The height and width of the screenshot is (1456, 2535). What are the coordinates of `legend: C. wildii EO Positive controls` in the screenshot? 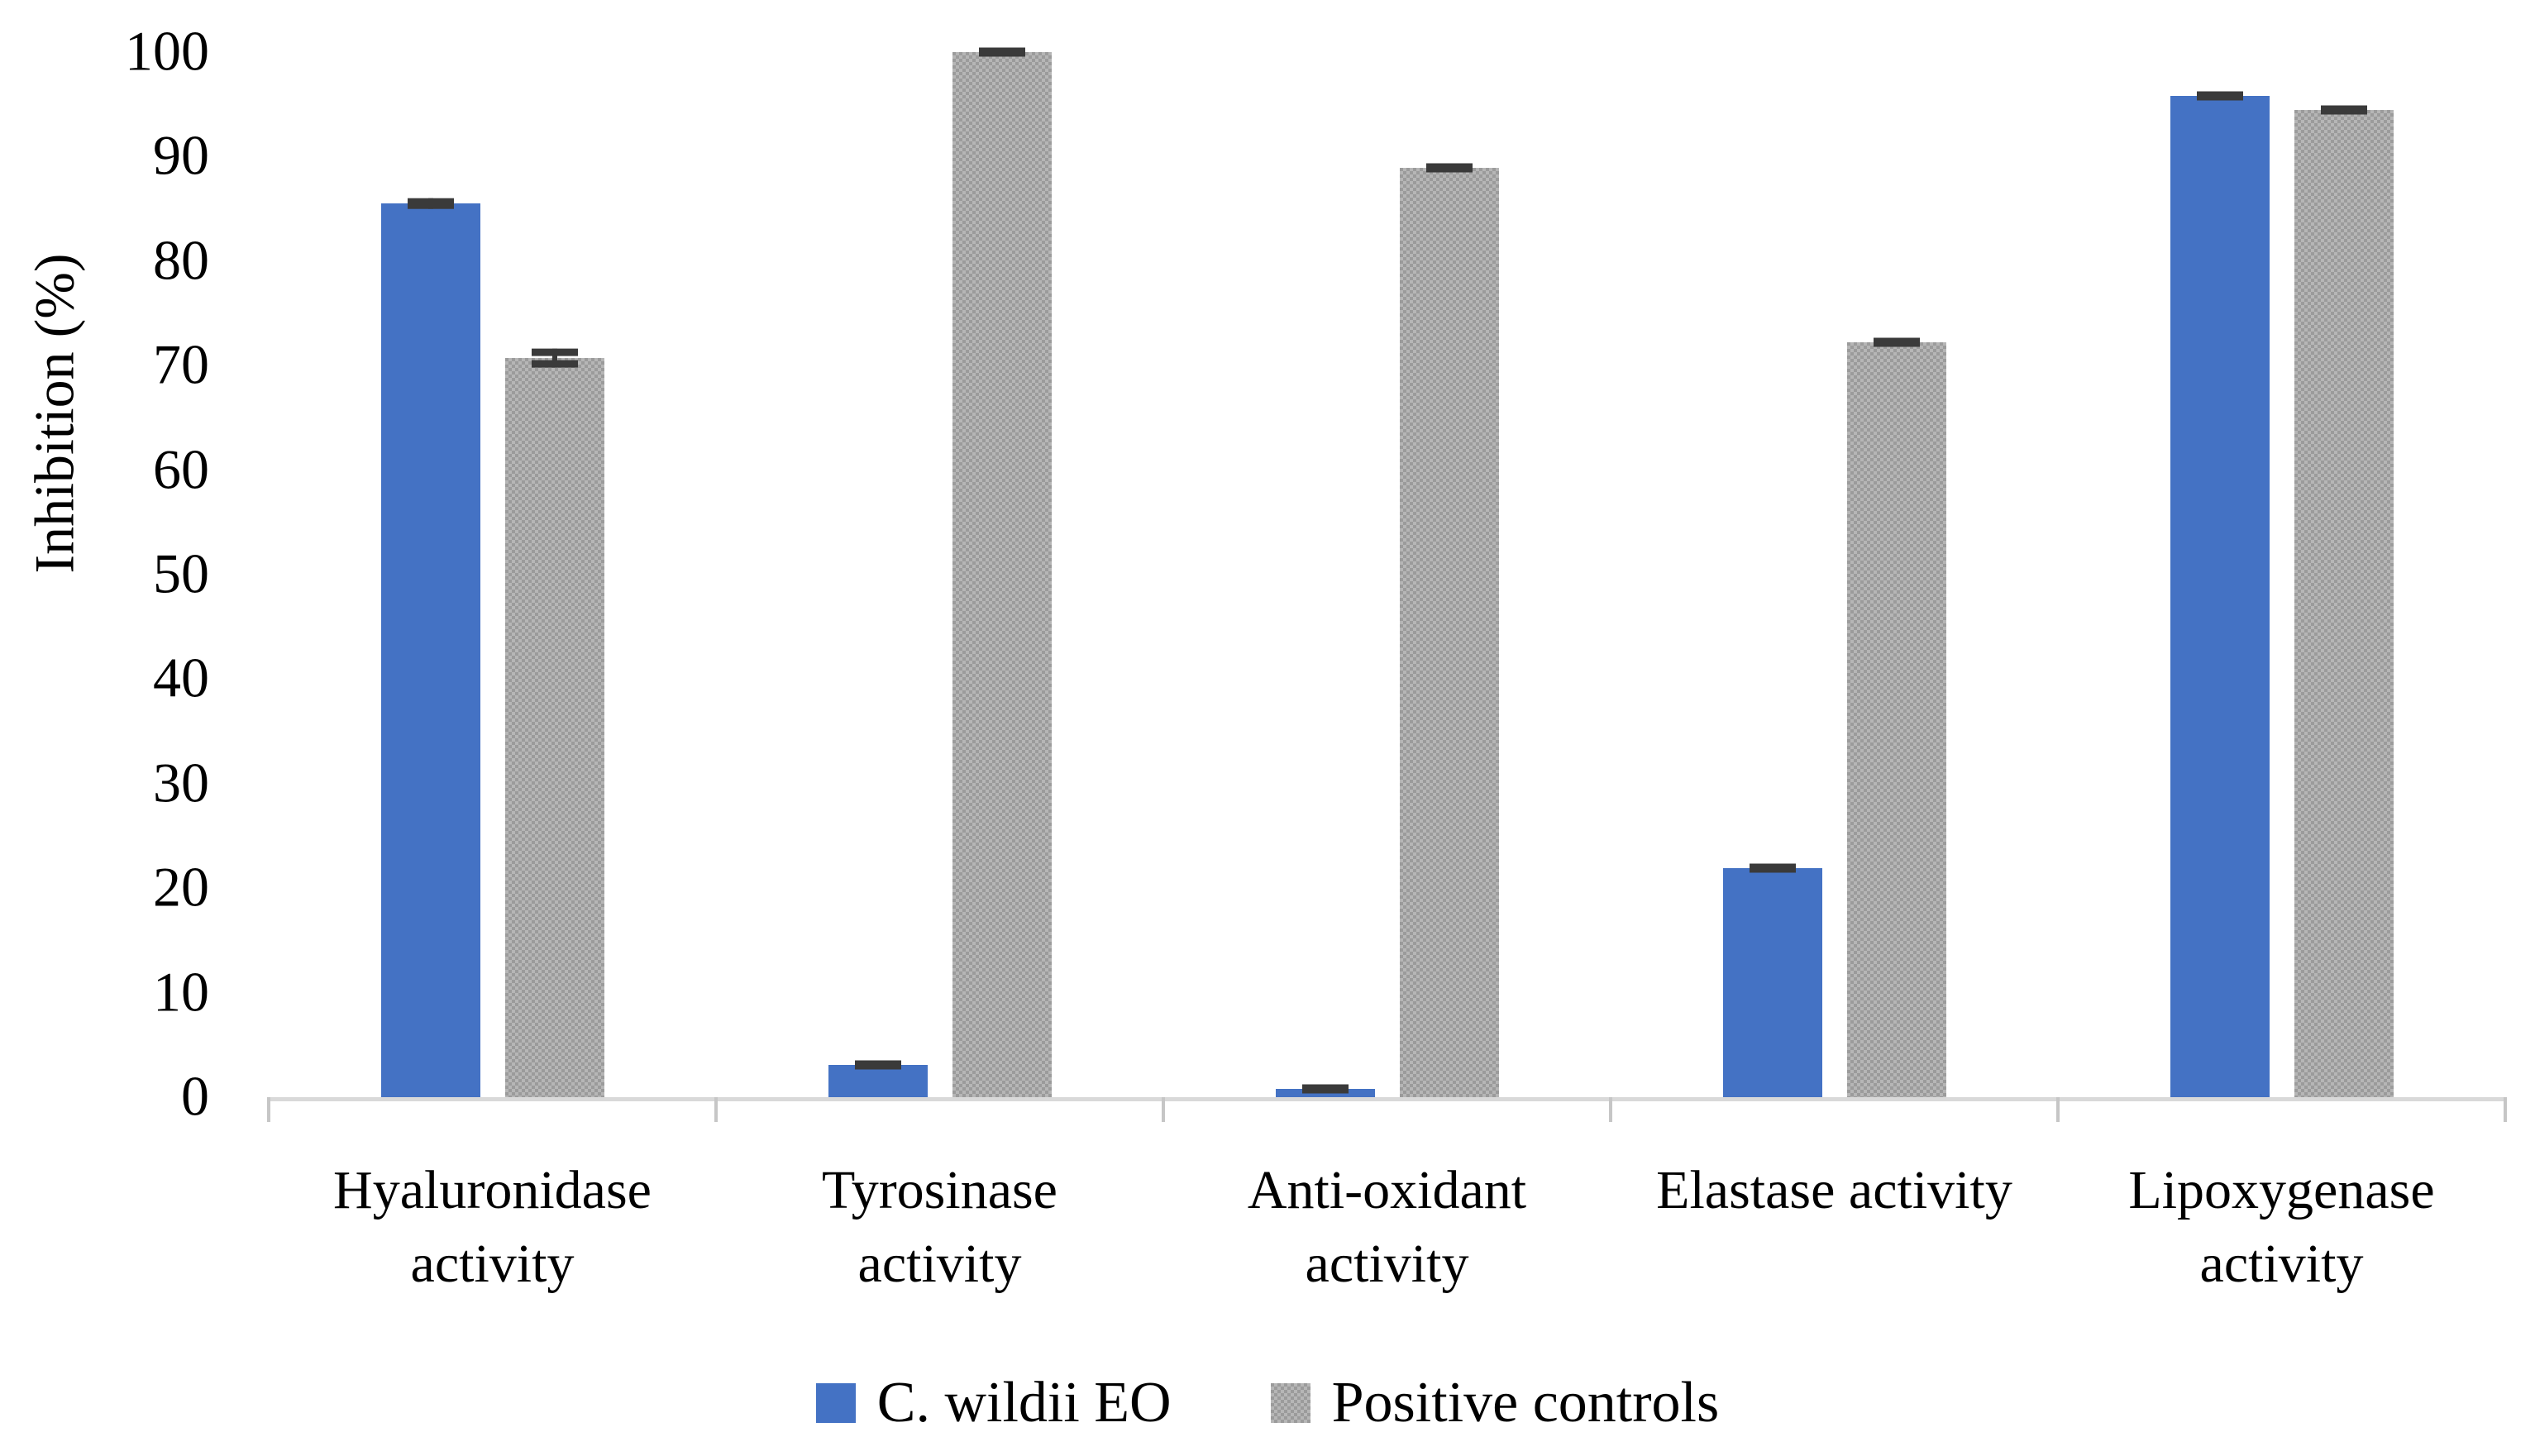 It's located at (1268, 1403).